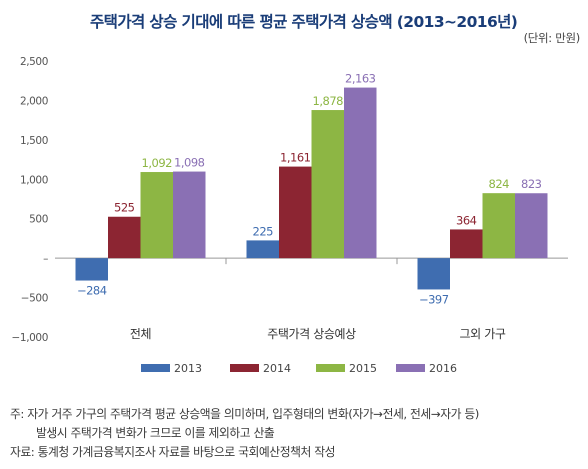 Image resolution: width=588 pixels, height=469 pixels. I want to click on data-label-2014: 1,161, so click(295, 158).